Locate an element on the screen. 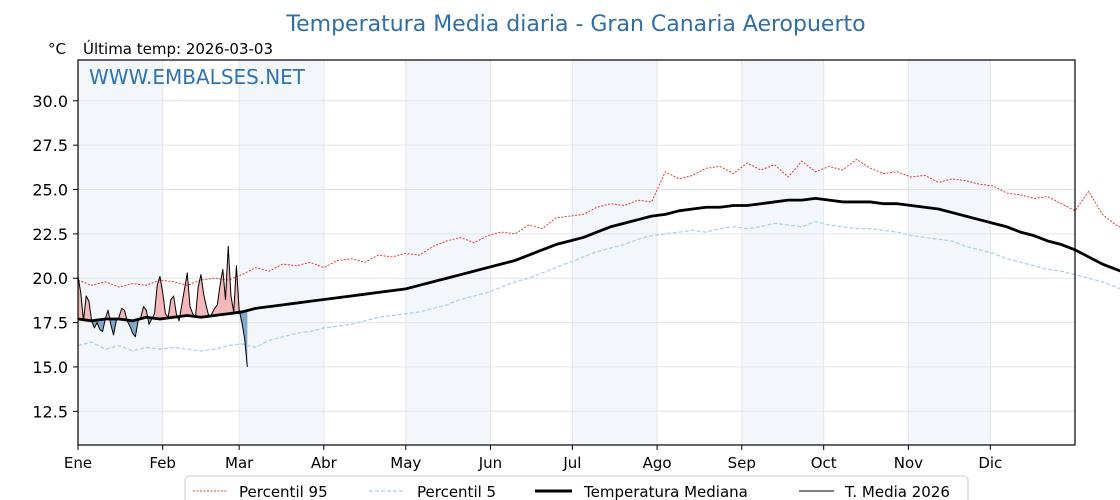  legend-p95-label: Percentil 95 is located at coordinates (283, 491).